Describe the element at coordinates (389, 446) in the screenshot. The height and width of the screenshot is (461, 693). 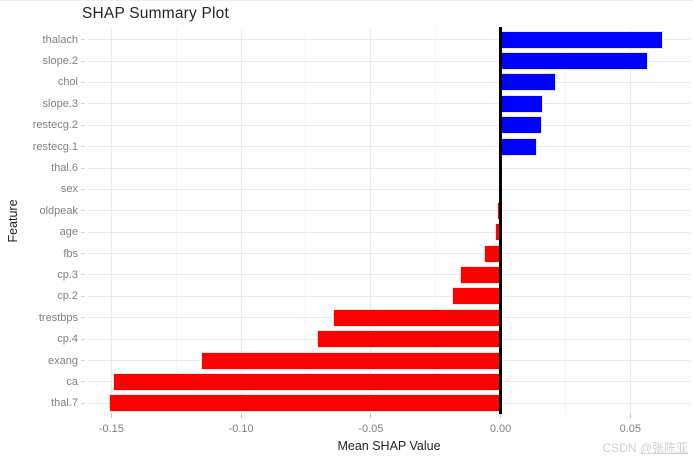
I see `x-axis-title: Mean SHAP Value` at that location.